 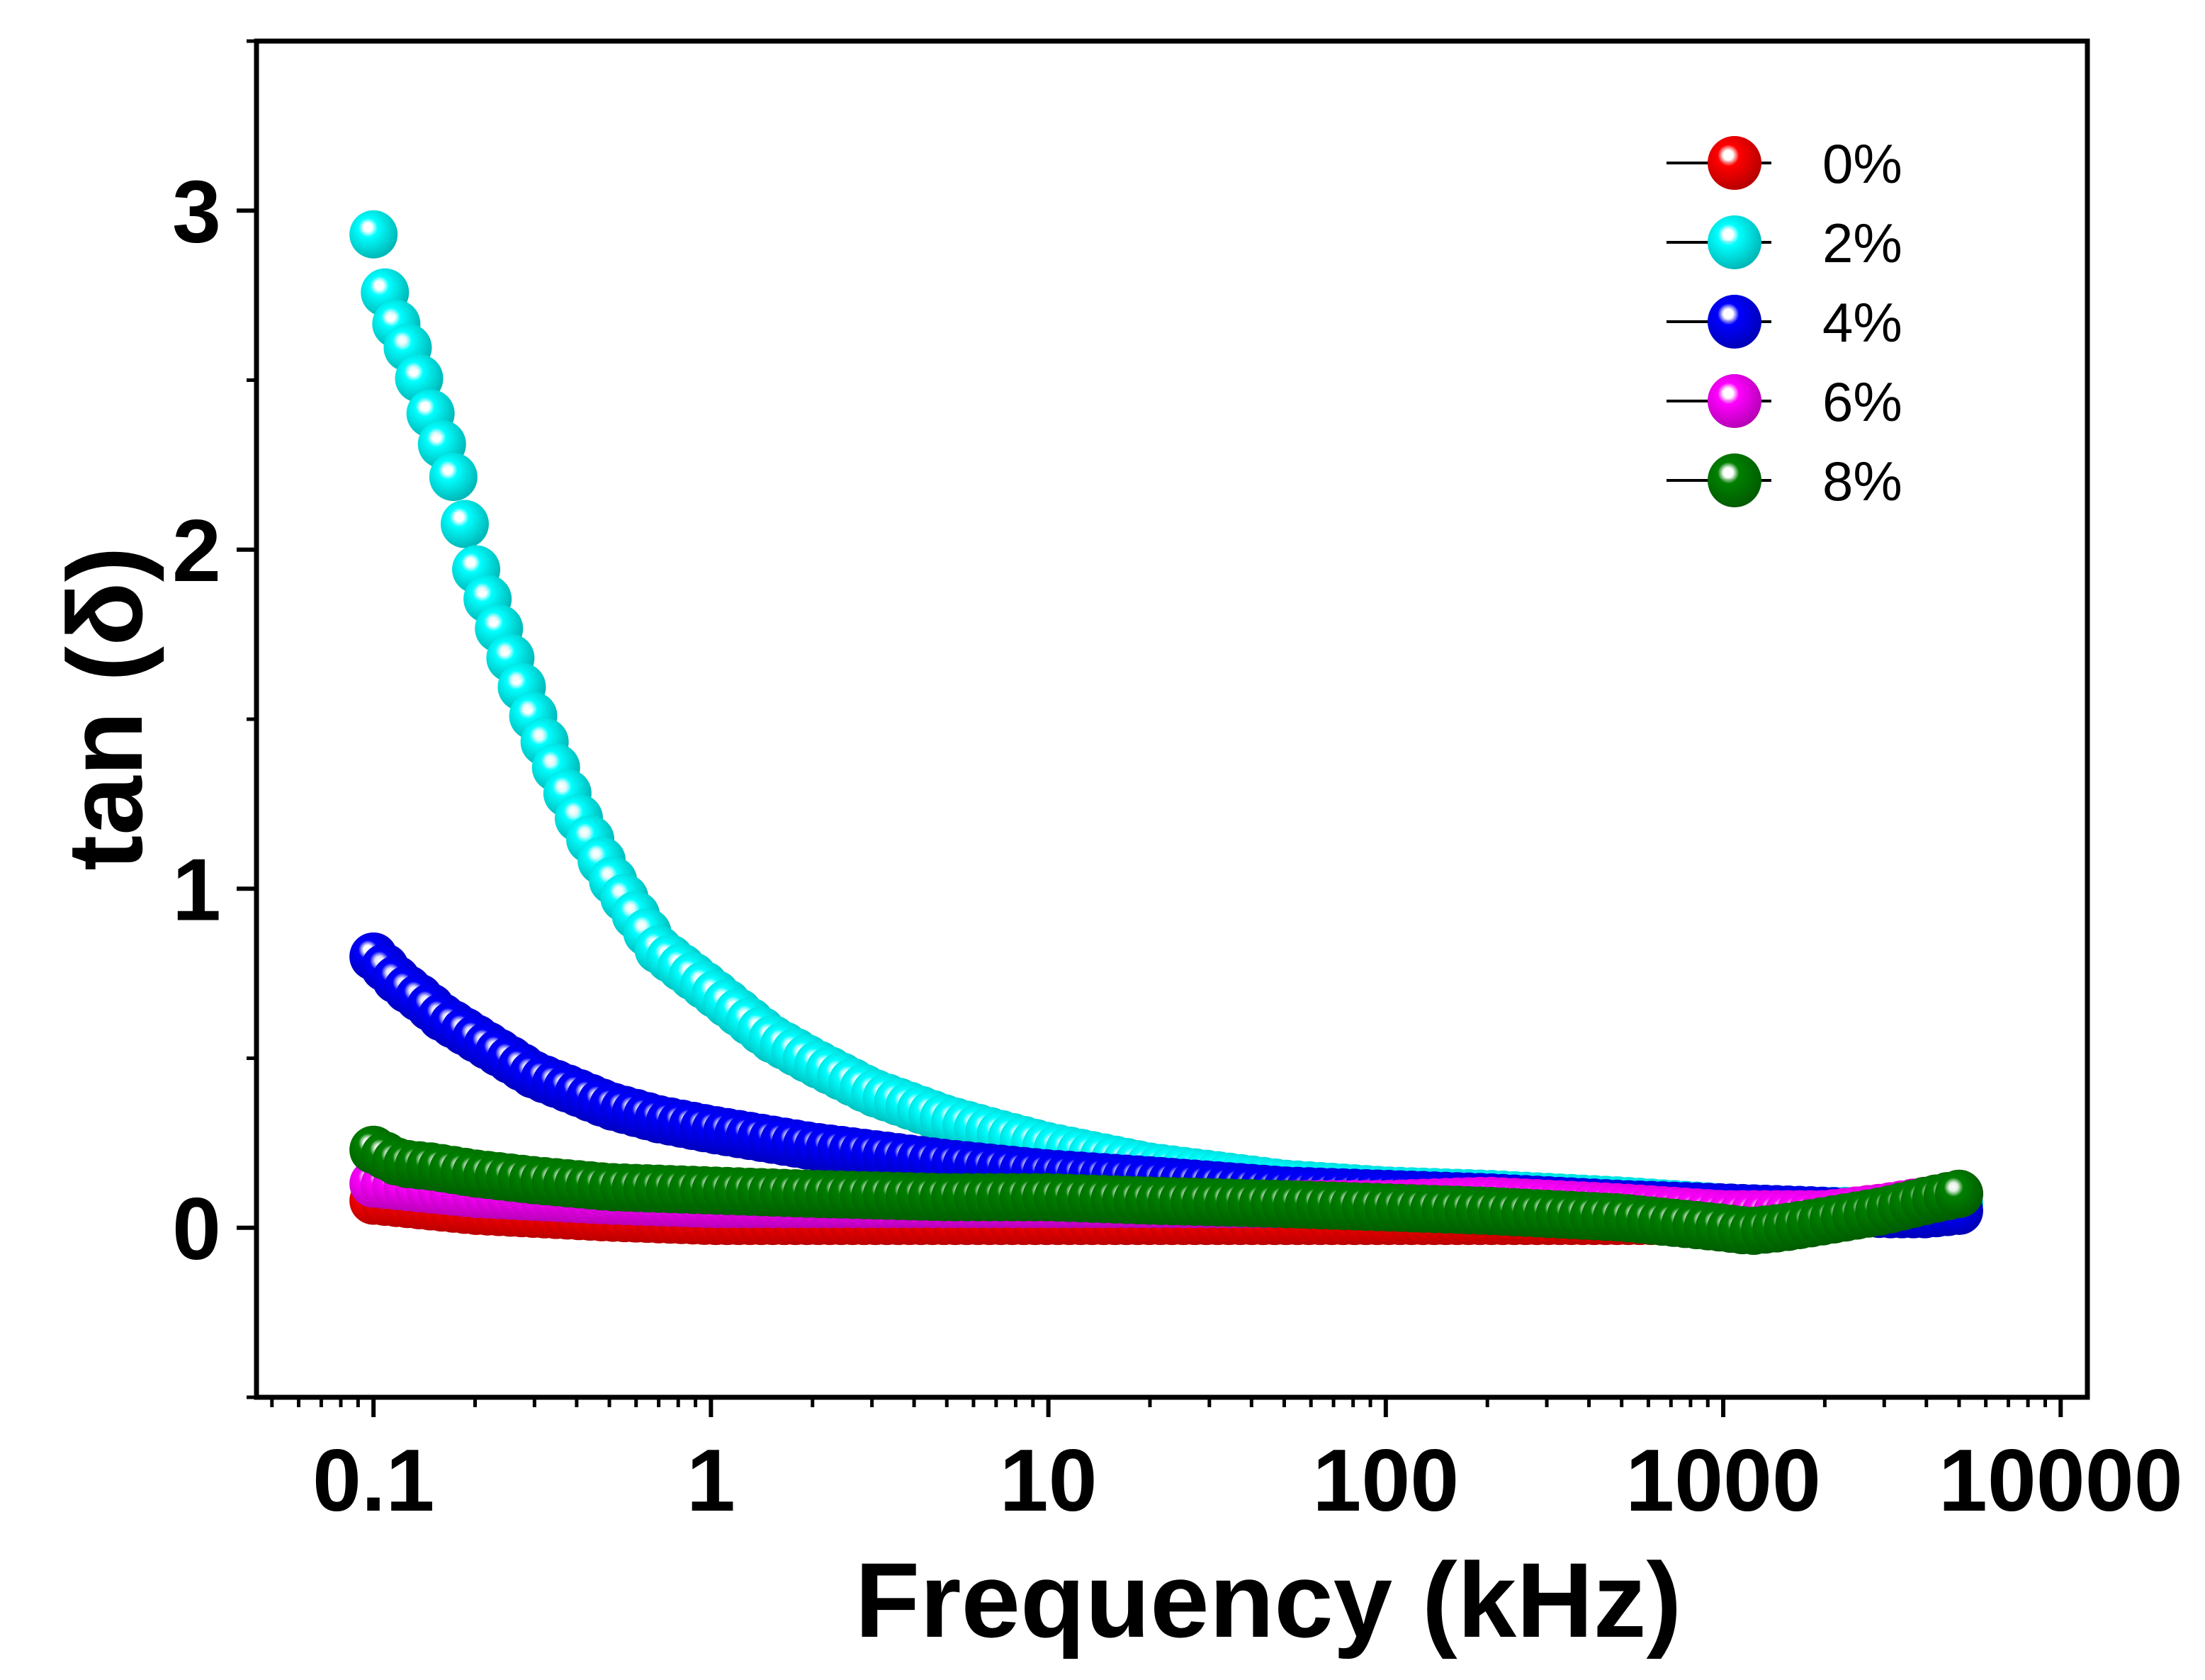 What do you see at coordinates (1166, 1190) in the screenshot?
I see `series-8%` at bounding box center [1166, 1190].